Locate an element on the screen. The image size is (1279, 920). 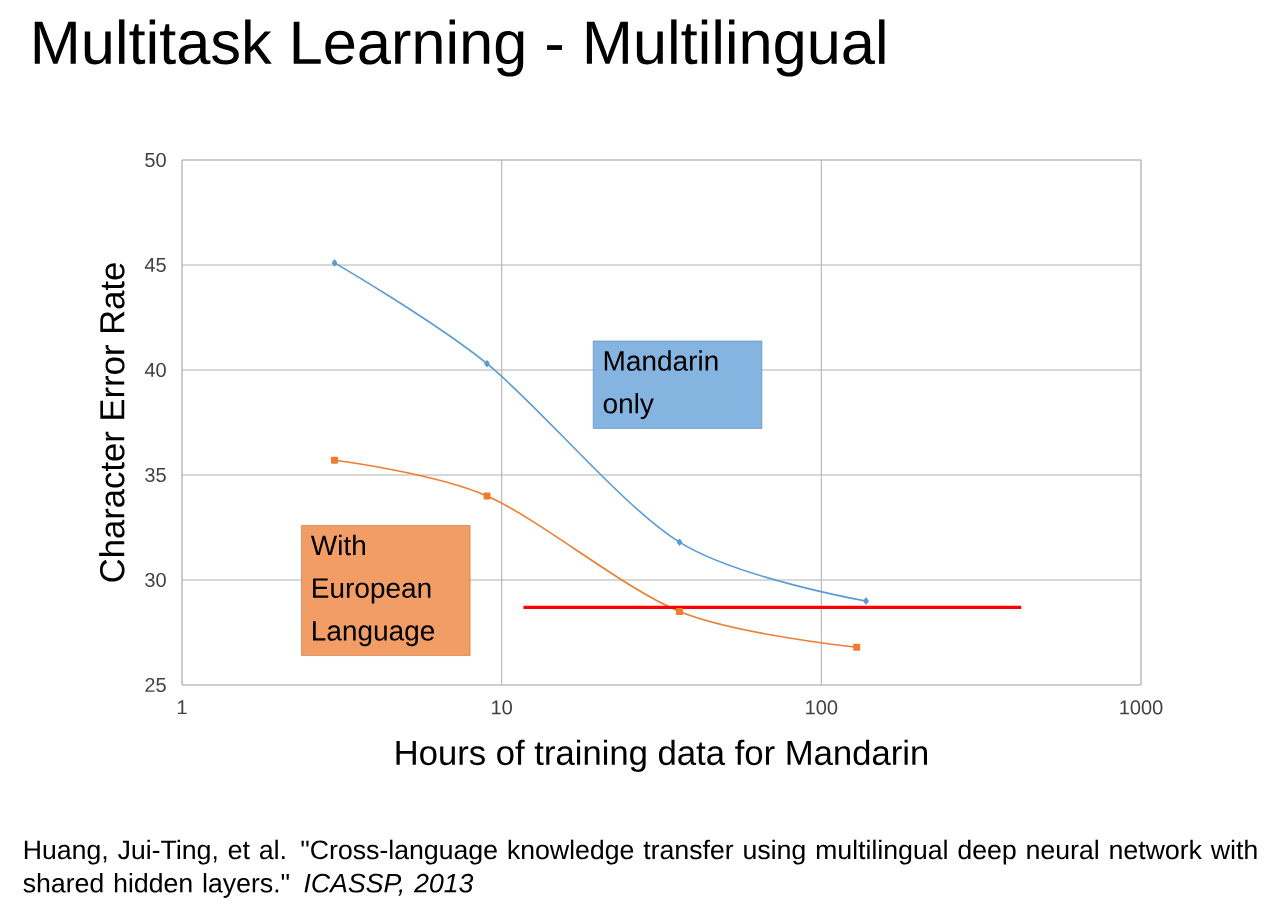
y-tick-label: 50 is located at coordinates (155, 160).